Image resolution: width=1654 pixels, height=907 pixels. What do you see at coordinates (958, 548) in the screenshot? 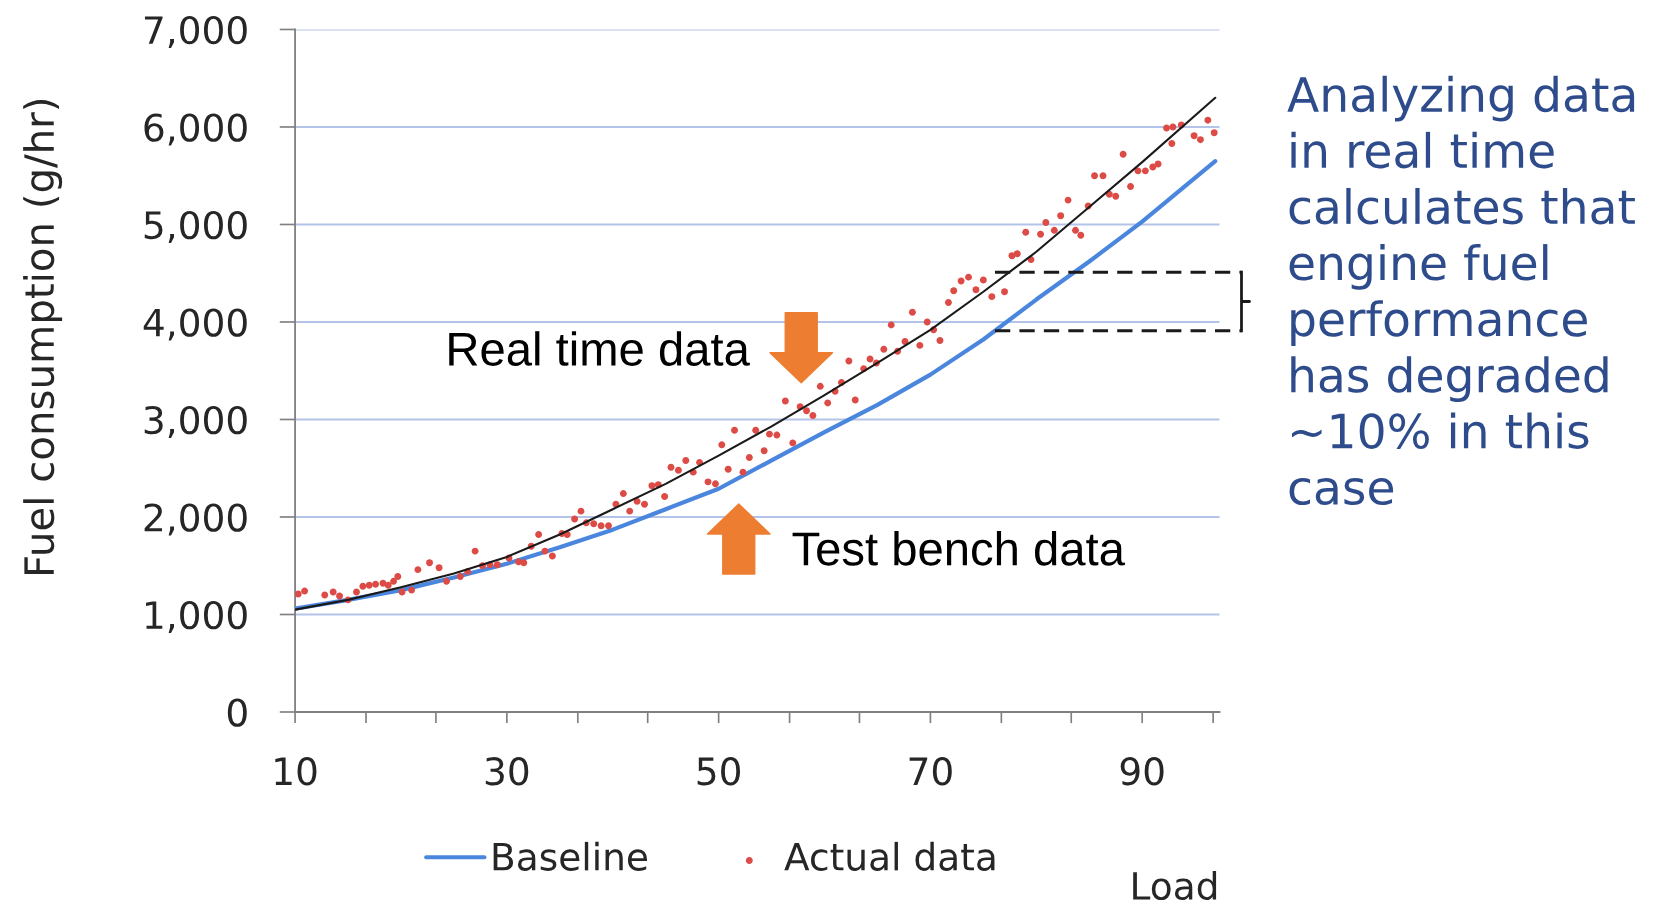
I see `annotation: Test bench data` at bounding box center [958, 548].